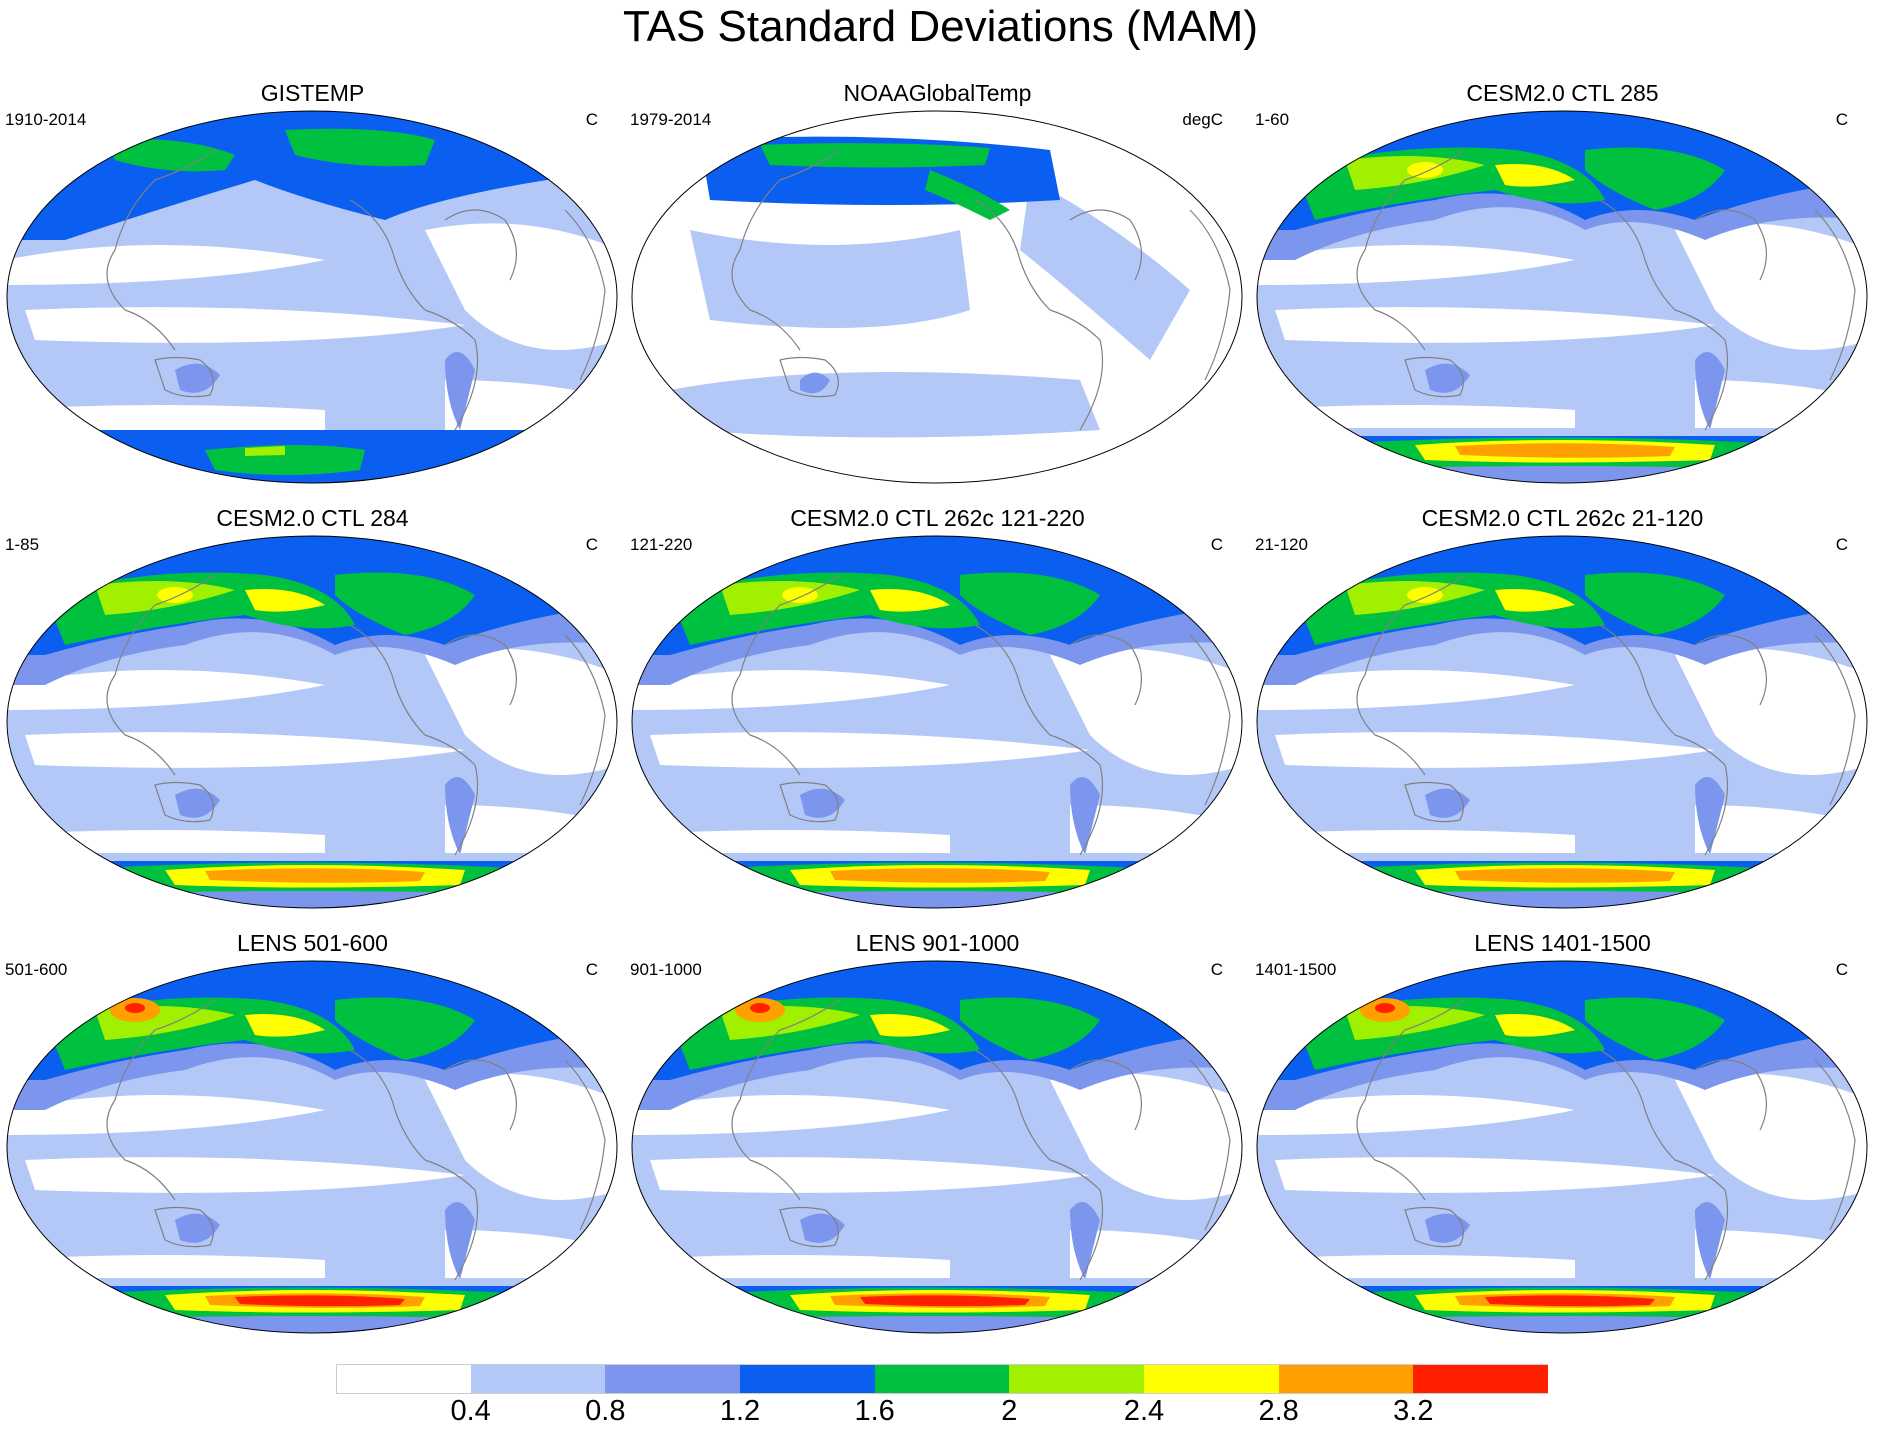 This screenshot has height=1433, width=1881. Describe the element at coordinates (661, 544) in the screenshot. I see `panel-period-label: 121-220` at that location.